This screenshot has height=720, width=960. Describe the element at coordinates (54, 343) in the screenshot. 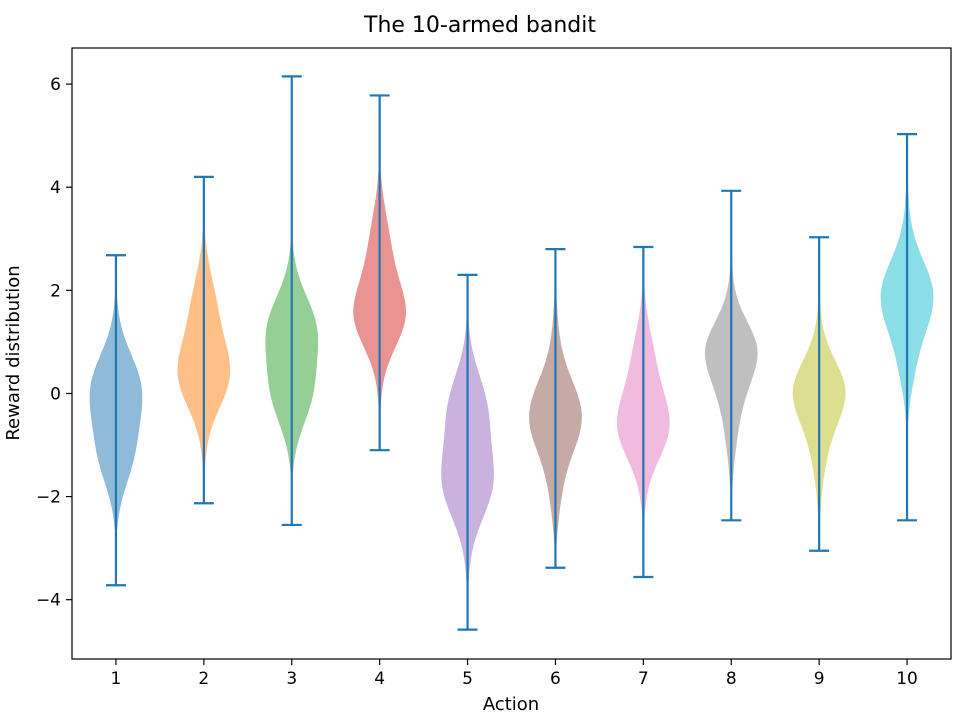

I see `y-axis: −4 −2 0 2 4 6` at that location.